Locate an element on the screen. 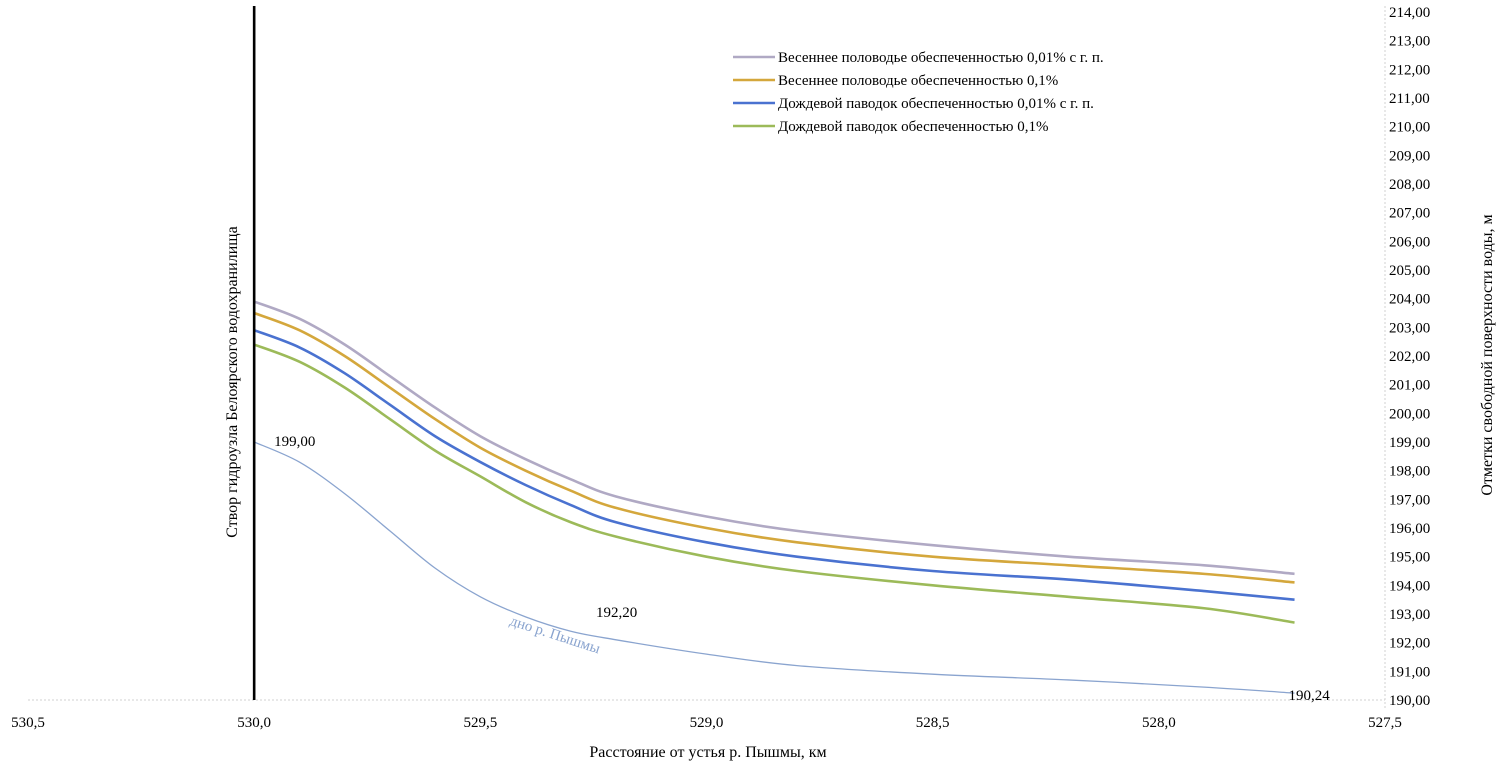 The image size is (1501, 767). x-tick-label: 528,5 is located at coordinates (933, 723).